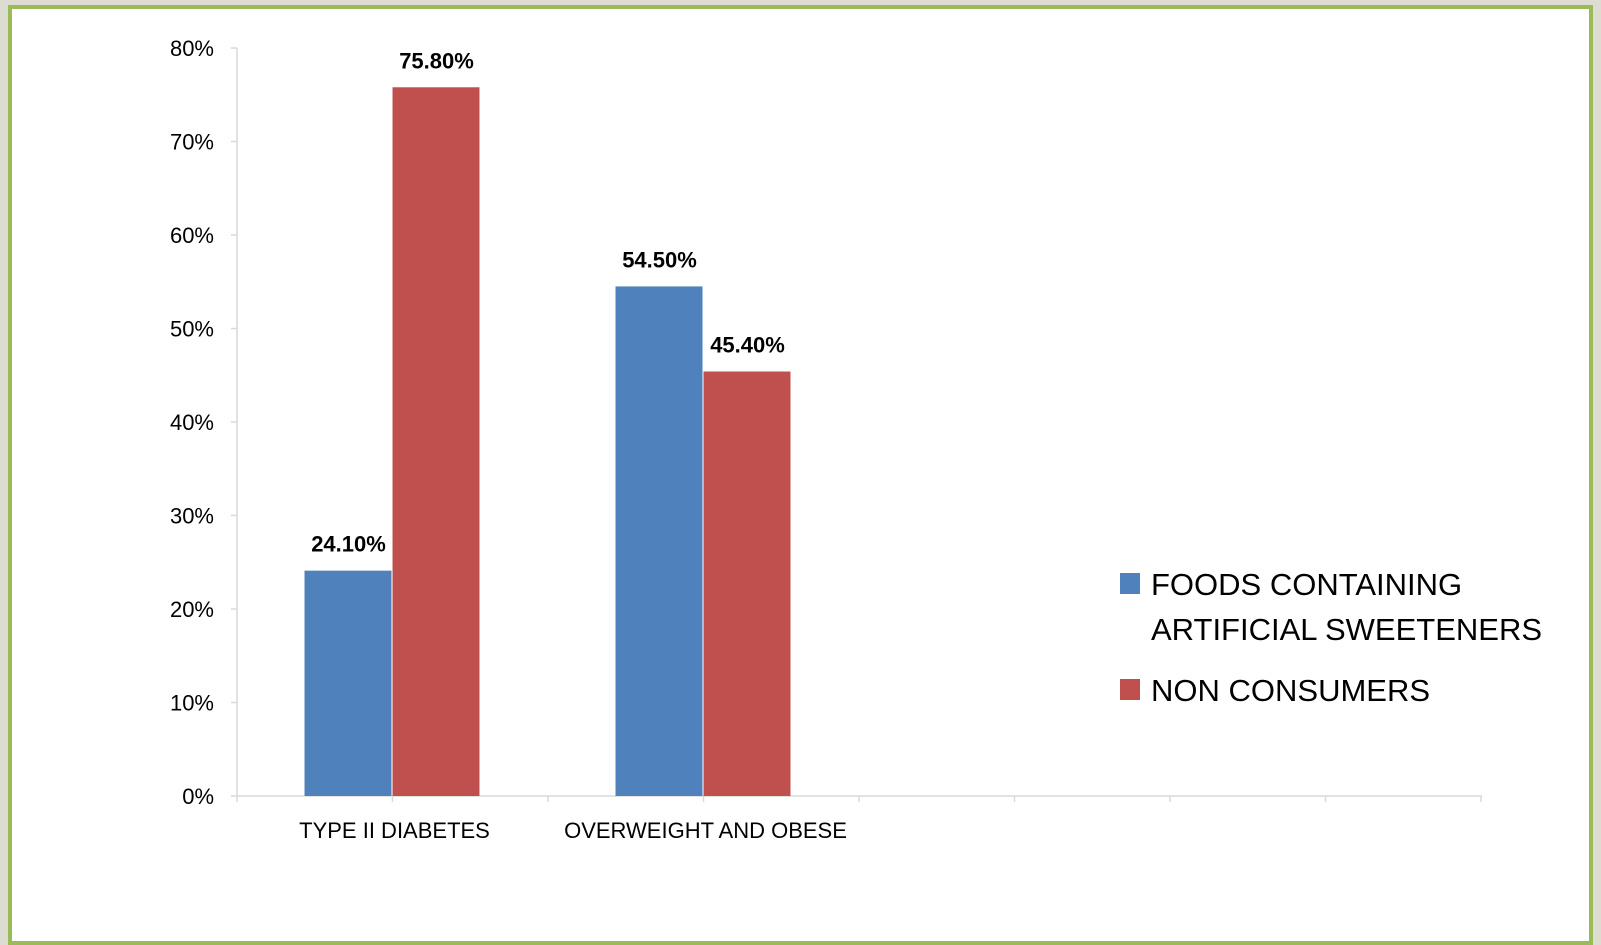  Describe the element at coordinates (192, 609) in the screenshot. I see `y-tick-label: 20%` at that location.